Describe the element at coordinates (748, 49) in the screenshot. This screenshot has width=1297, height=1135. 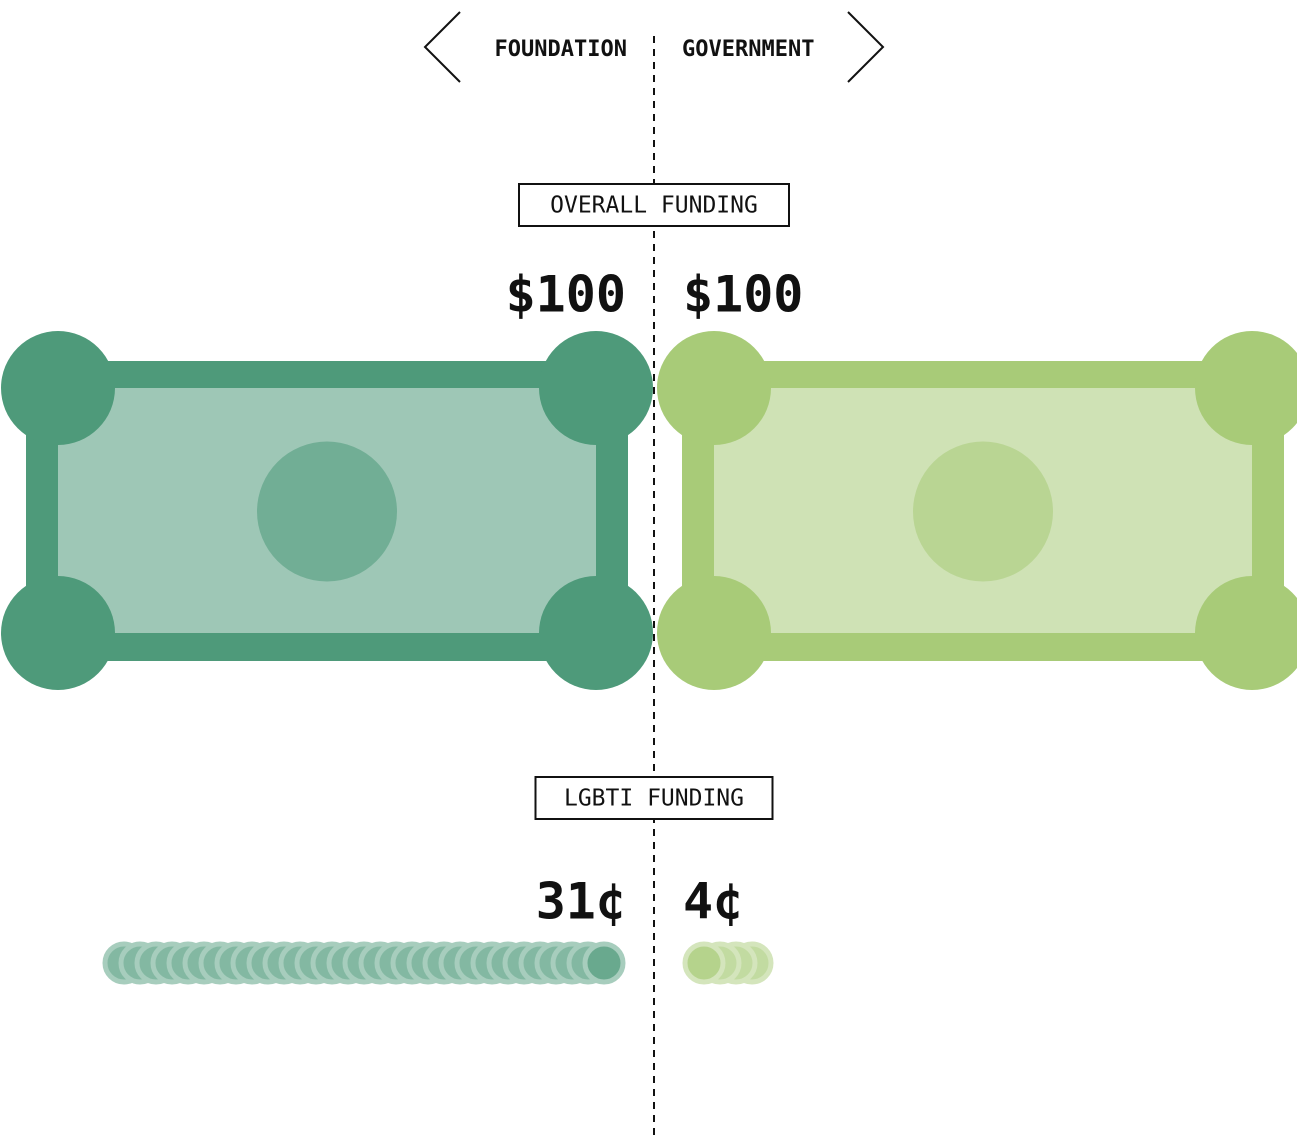
I see `side-label: GOVERNMENT` at that location.